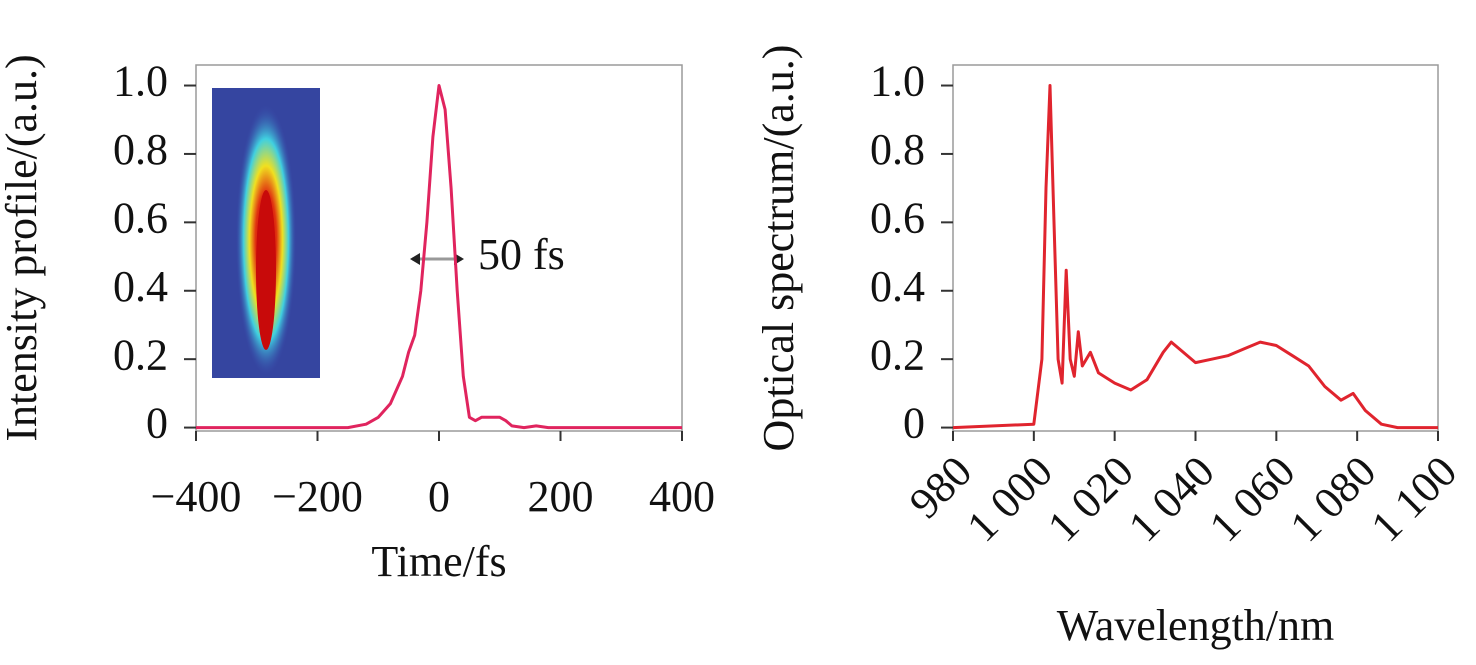 This screenshot has height=665, width=1476. Describe the element at coordinates (1333, 499) in the screenshot. I see `x-tick-label: 1 080` at that location.